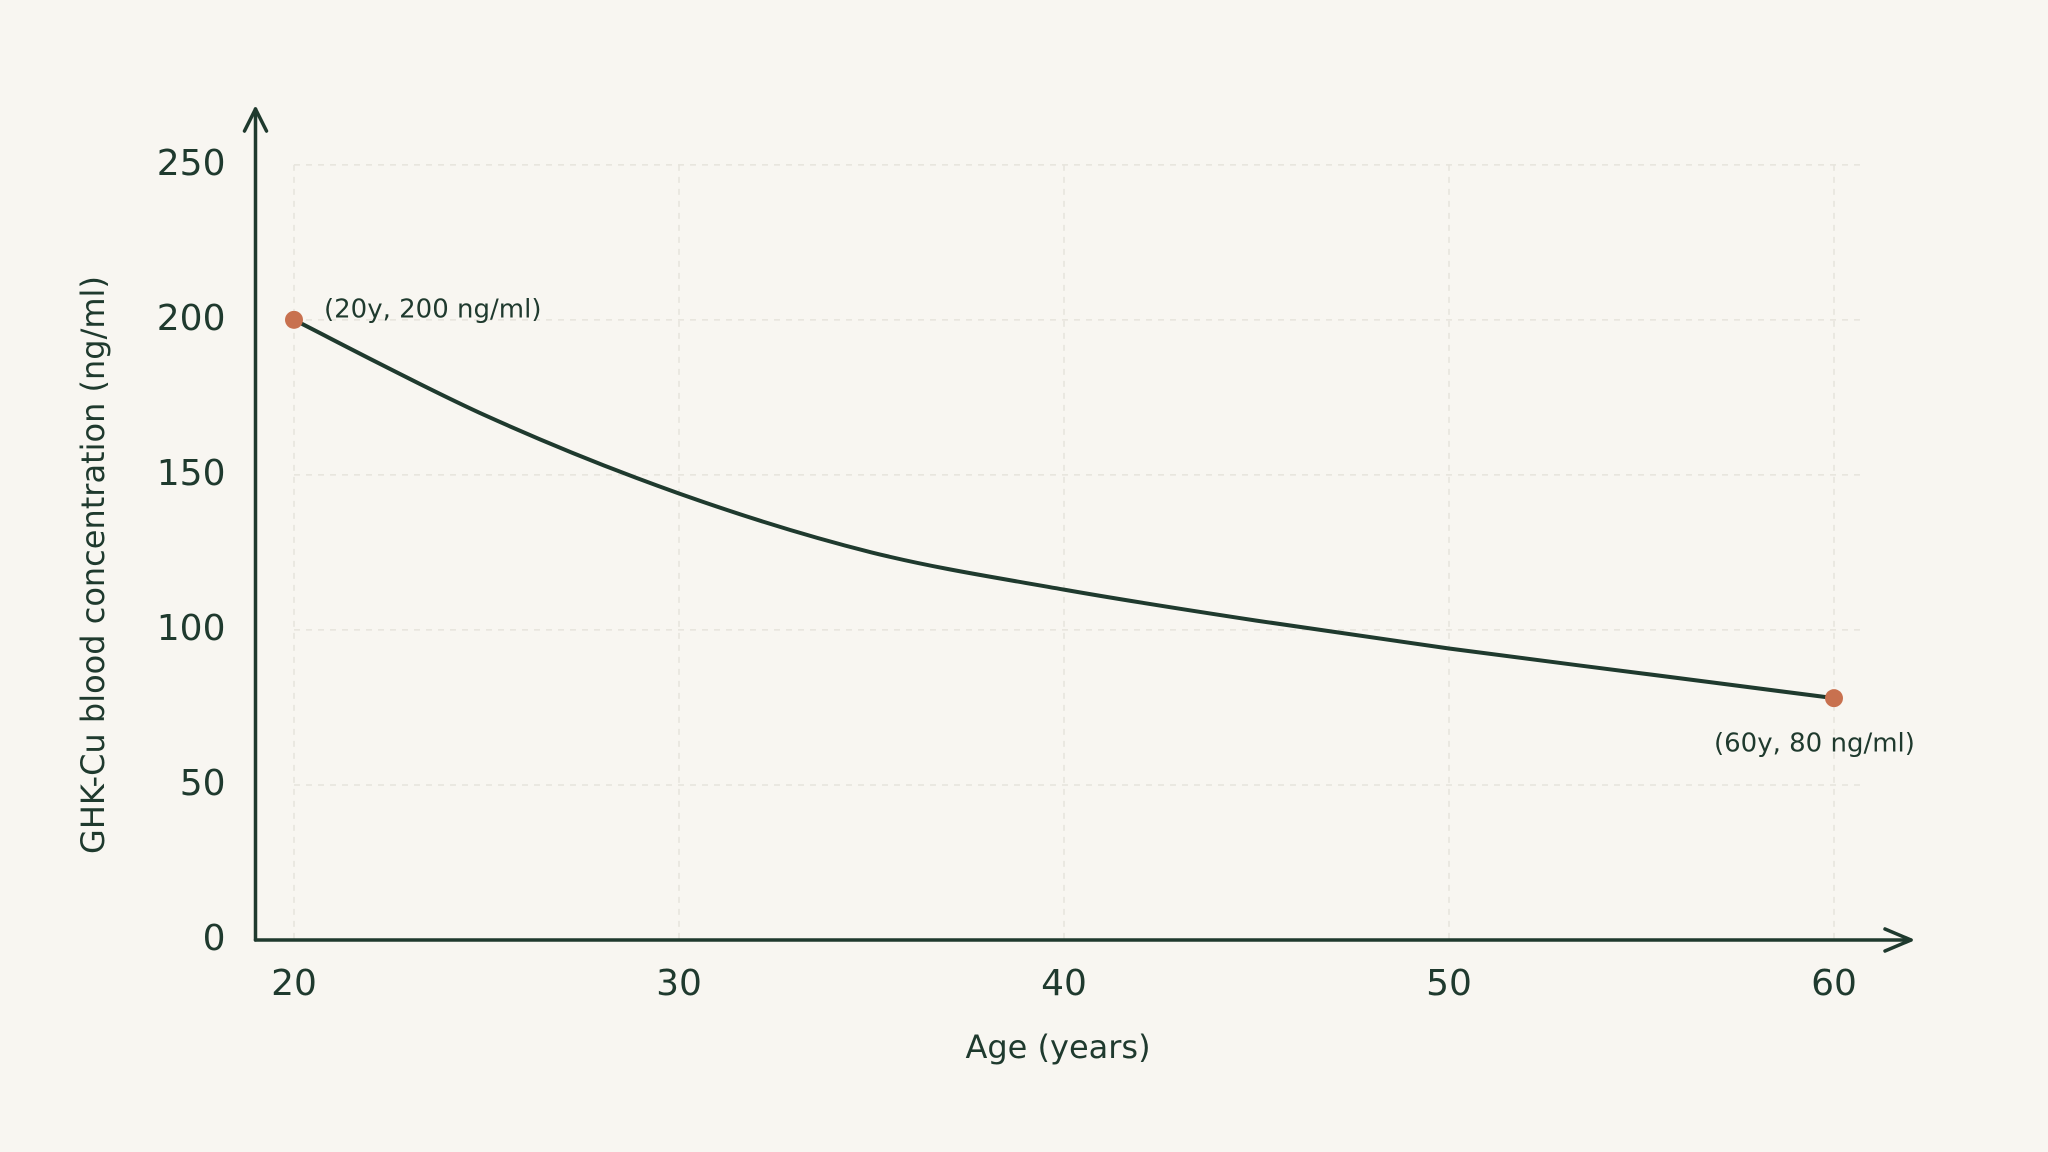 The height and width of the screenshot is (1152, 2048). Describe the element at coordinates (255, 120) in the screenshot. I see `y-axis-arrow` at that location.